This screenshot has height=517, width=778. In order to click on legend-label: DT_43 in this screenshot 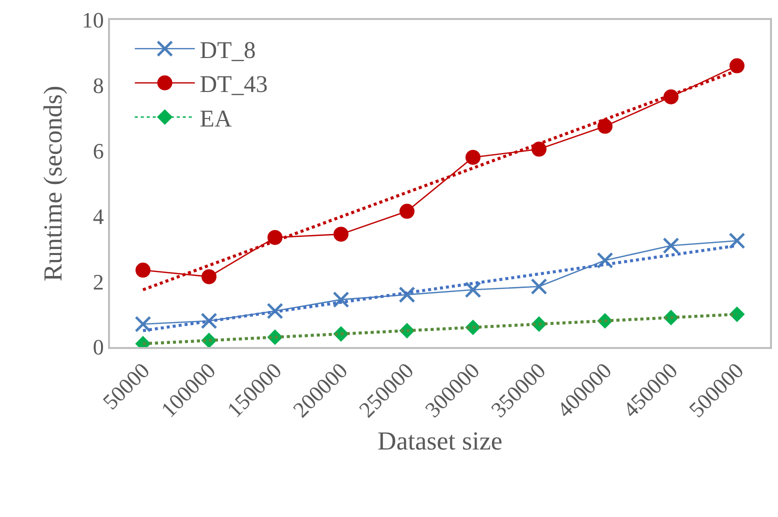, I will do `click(234, 85)`.